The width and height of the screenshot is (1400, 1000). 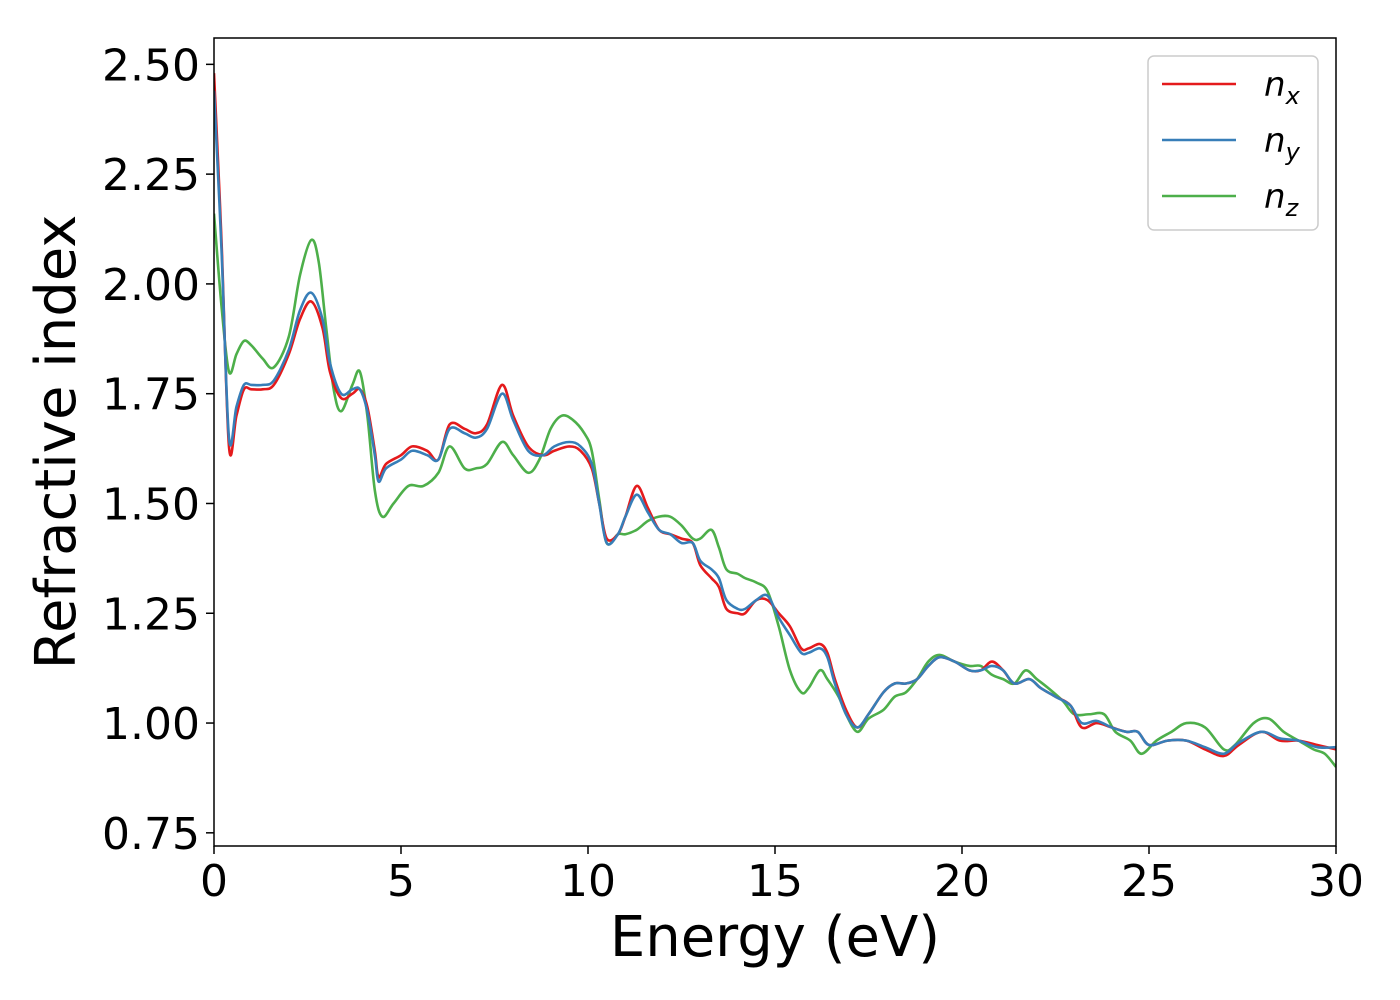 I want to click on x-tick-label: 20, so click(x=962, y=881).